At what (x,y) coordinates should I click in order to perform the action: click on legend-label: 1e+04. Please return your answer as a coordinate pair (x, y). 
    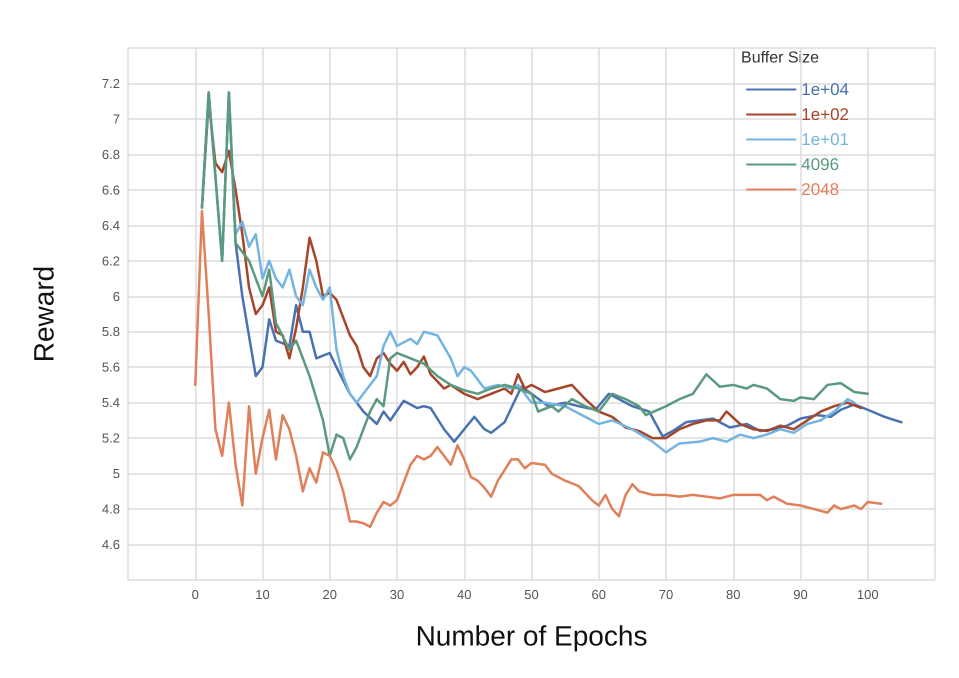
    Looking at the image, I should click on (825, 89).